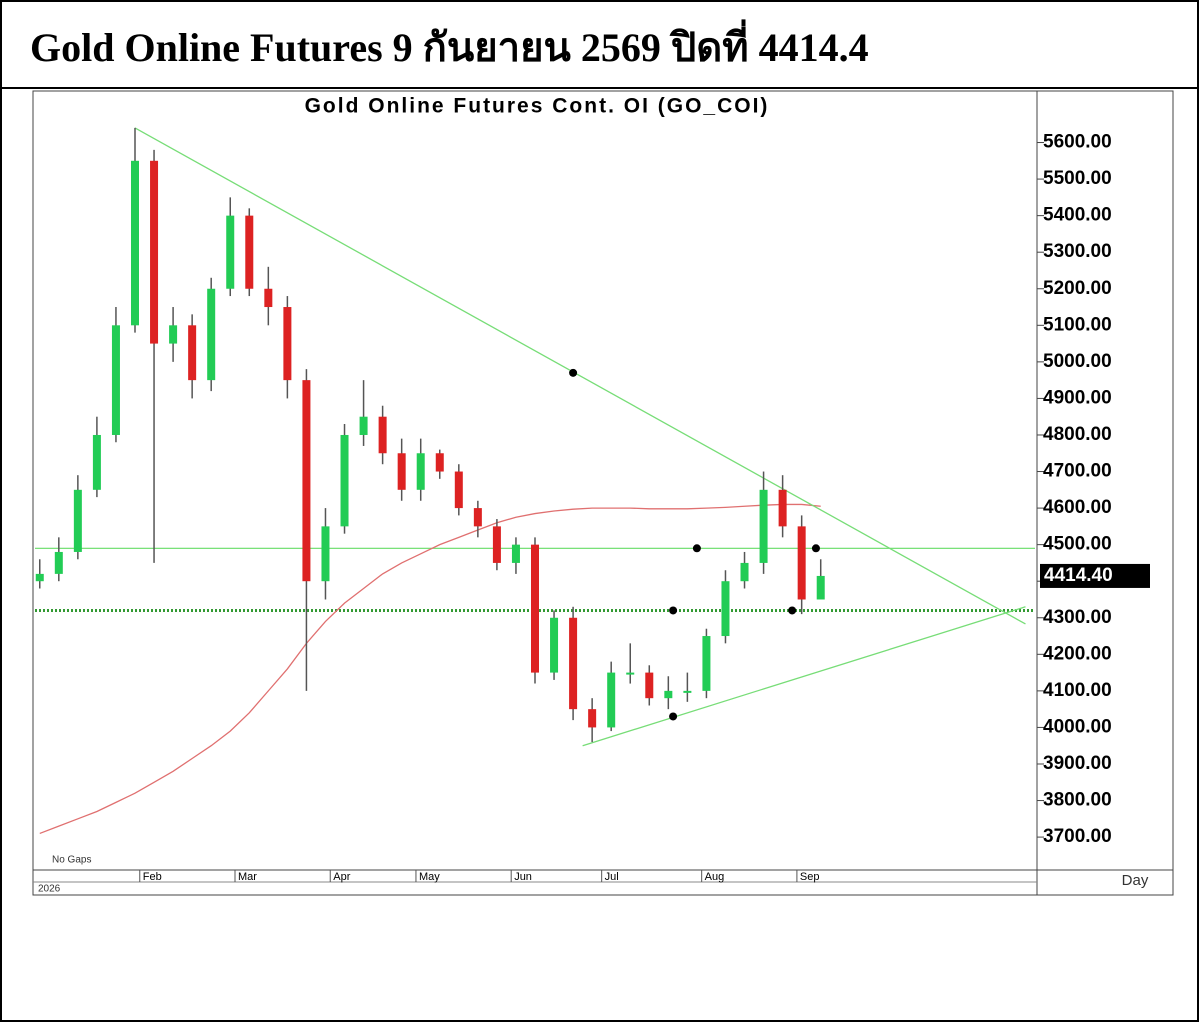 The height and width of the screenshot is (1030, 1200). I want to click on y-tick-label: 5600.00, so click(1077, 142).